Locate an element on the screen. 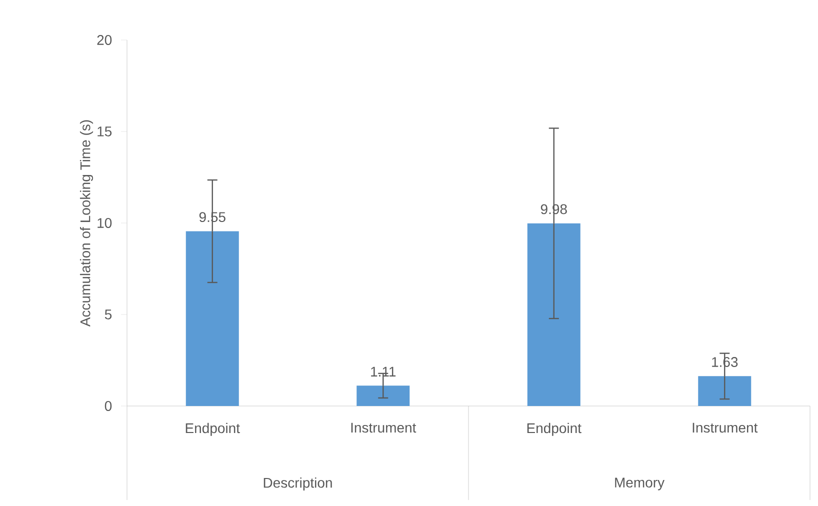  y-tick-label: 20 is located at coordinates (104, 40).